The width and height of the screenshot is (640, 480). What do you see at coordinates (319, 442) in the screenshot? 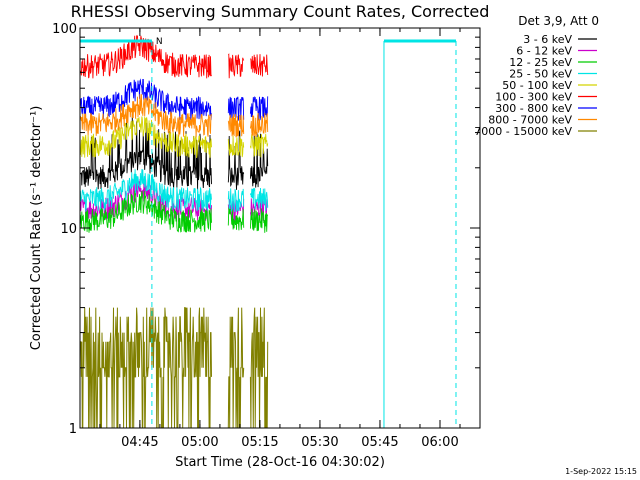
I see `x-tick-label: 05:30` at bounding box center [319, 442].